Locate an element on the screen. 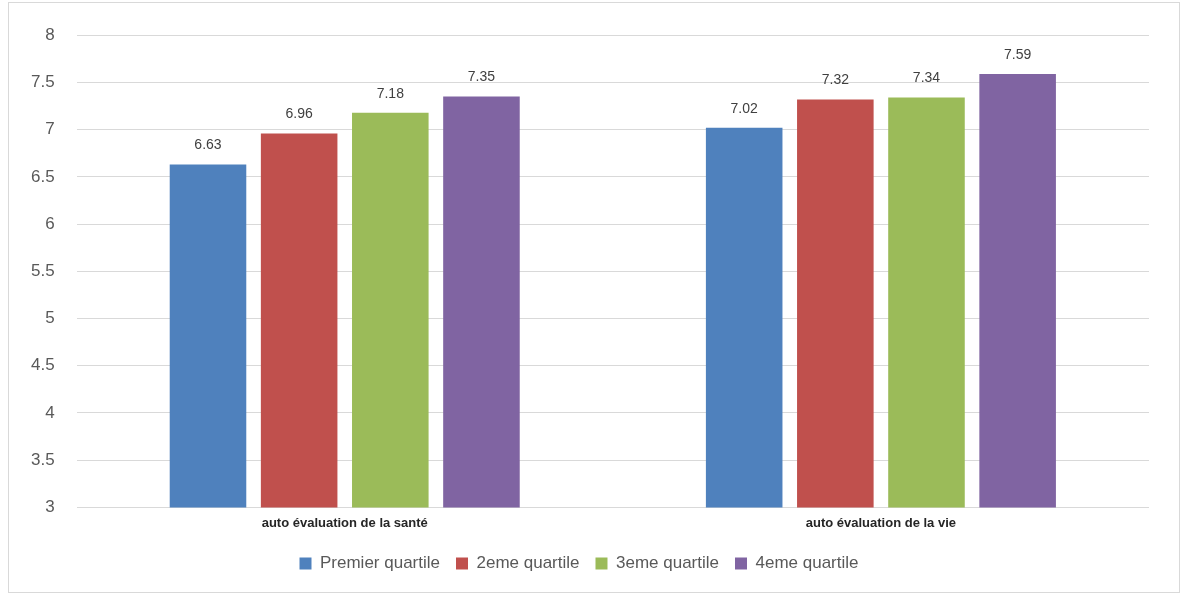 The width and height of the screenshot is (1182, 595). data-label: 7.32 is located at coordinates (835, 79).